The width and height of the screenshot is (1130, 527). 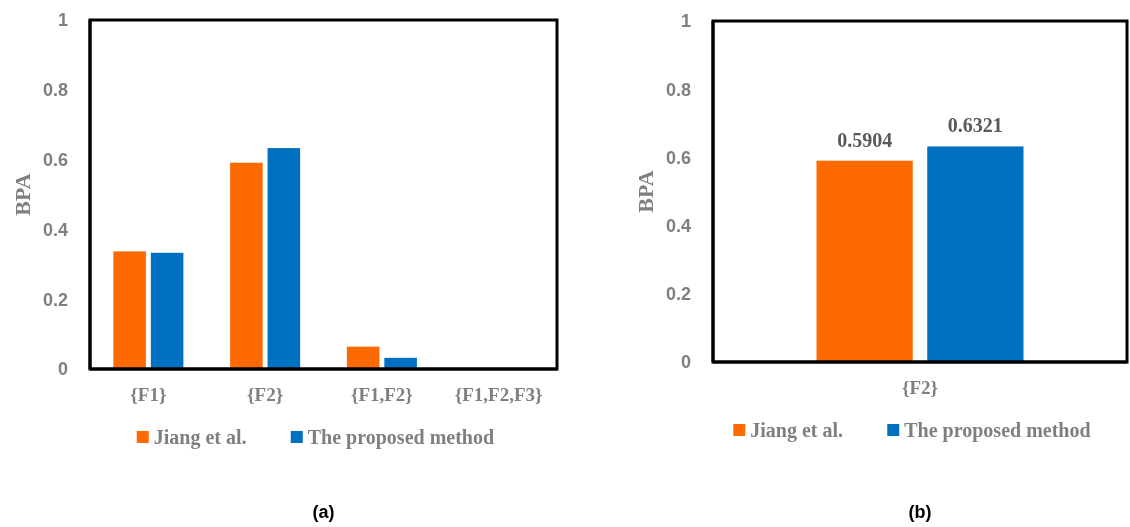 What do you see at coordinates (975, 125) in the screenshot?
I see `data-label: 0.6321` at bounding box center [975, 125].